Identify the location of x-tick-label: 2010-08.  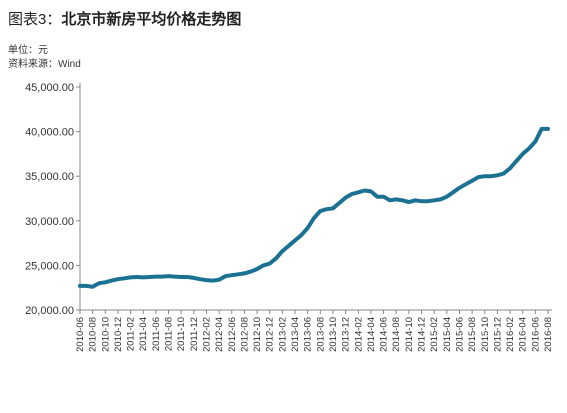
(93, 334).